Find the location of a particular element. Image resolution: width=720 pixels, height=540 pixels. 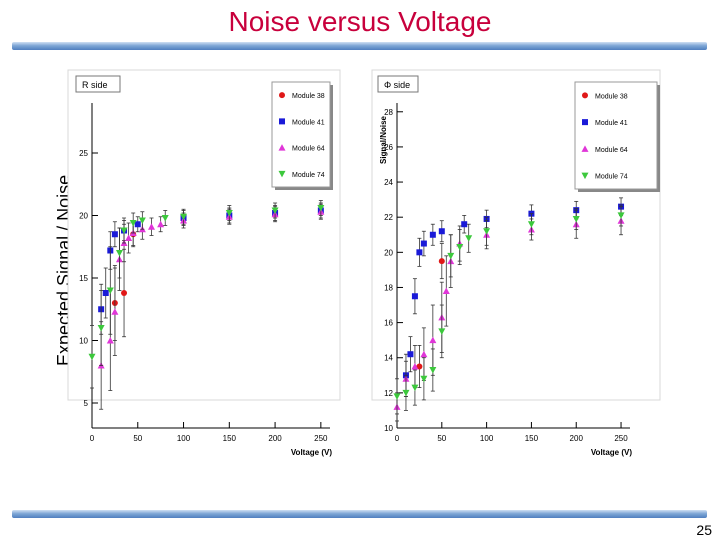

y-tick-label: 14 is located at coordinates (388, 358).